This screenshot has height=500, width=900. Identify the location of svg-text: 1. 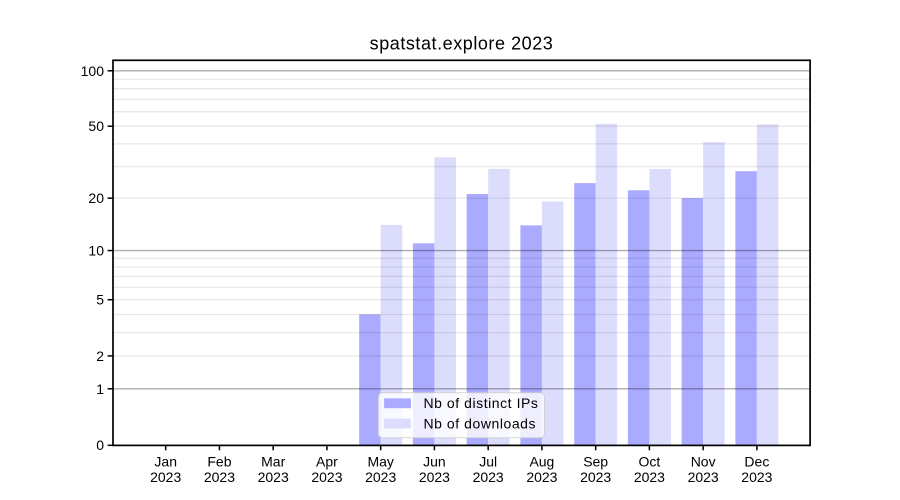
(100, 389).